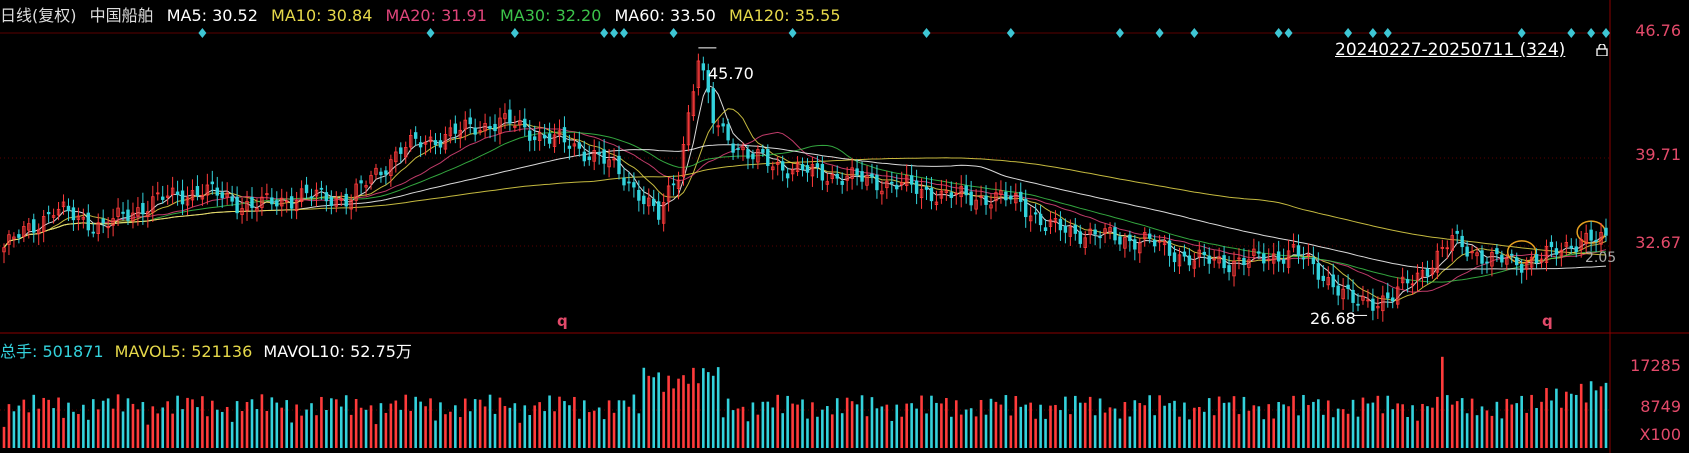 This screenshot has width=1689, height=453. What do you see at coordinates (1450, 50) in the screenshot?
I see `date-range-label: 20240227-20250711 (324)` at bounding box center [1450, 50].